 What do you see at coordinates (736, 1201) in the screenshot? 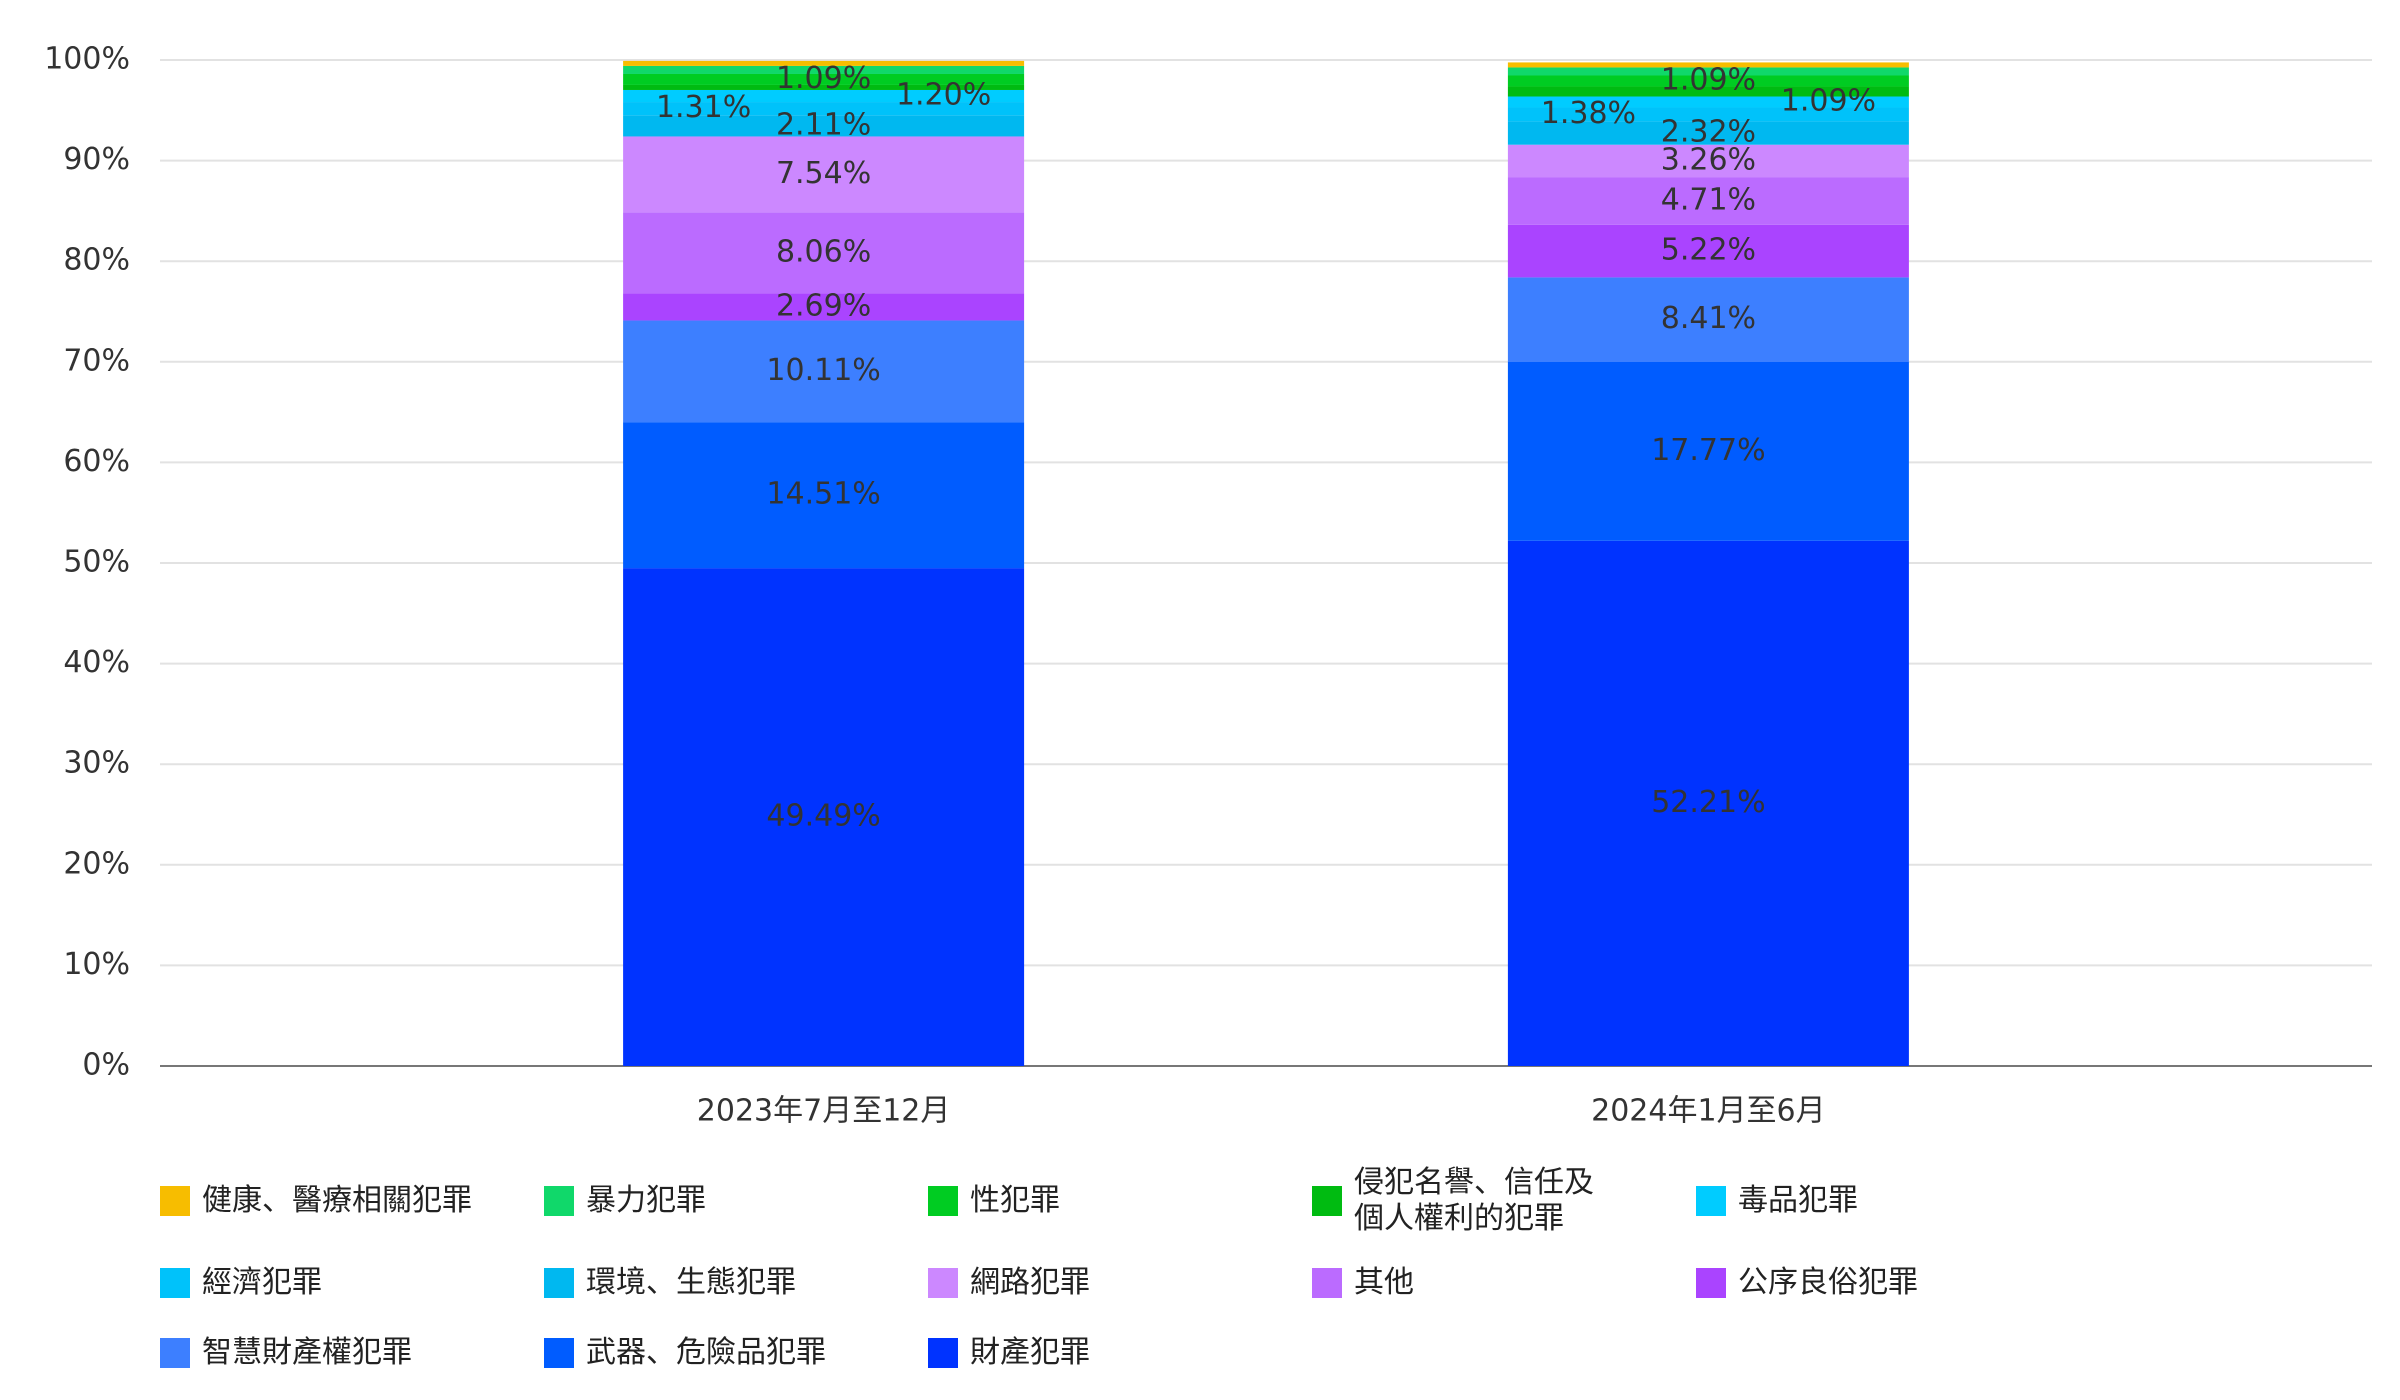
I see `legend-item: 暴力犯罪` at bounding box center [736, 1201].